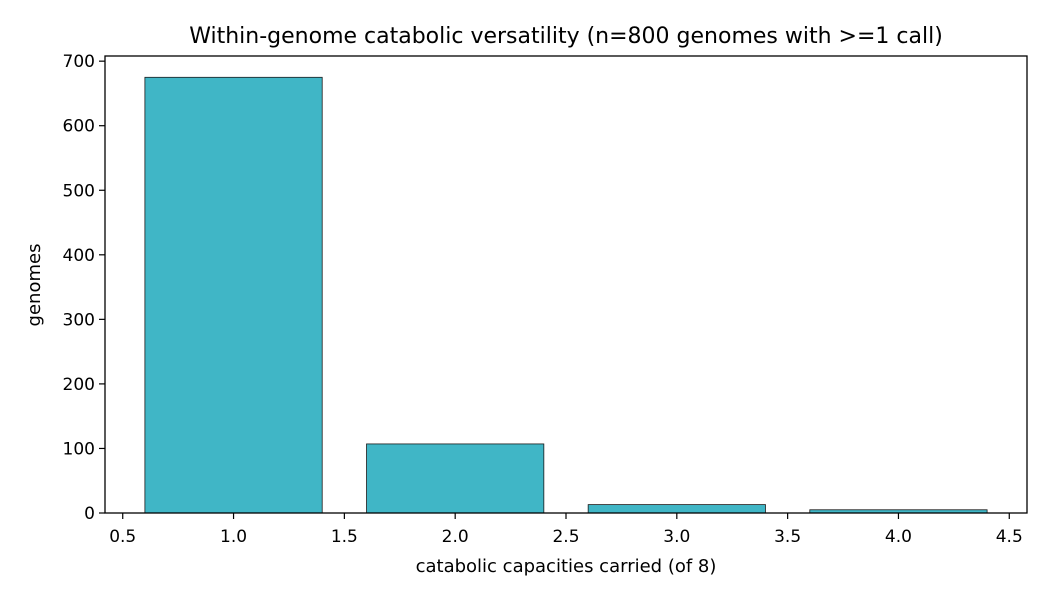 The image size is (1050, 600). Describe the element at coordinates (79, 127) in the screenshot. I see `y-tick-label: 600` at that location.